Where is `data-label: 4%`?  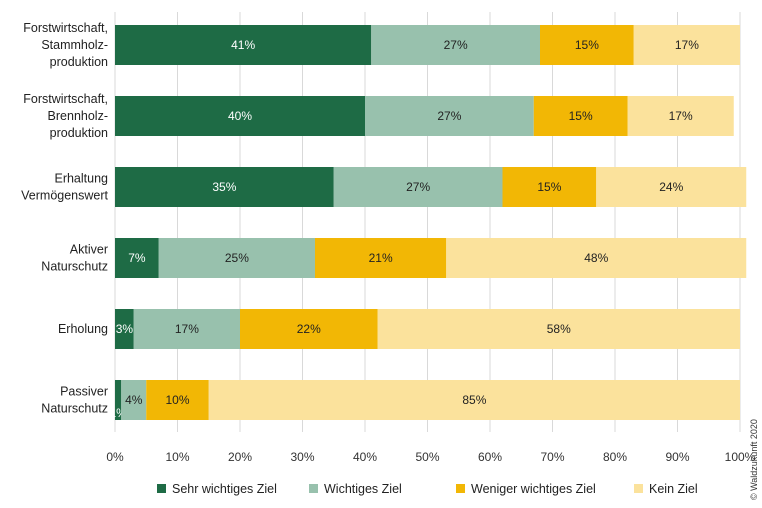 data-label: 4% is located at coordinates (134, 400).